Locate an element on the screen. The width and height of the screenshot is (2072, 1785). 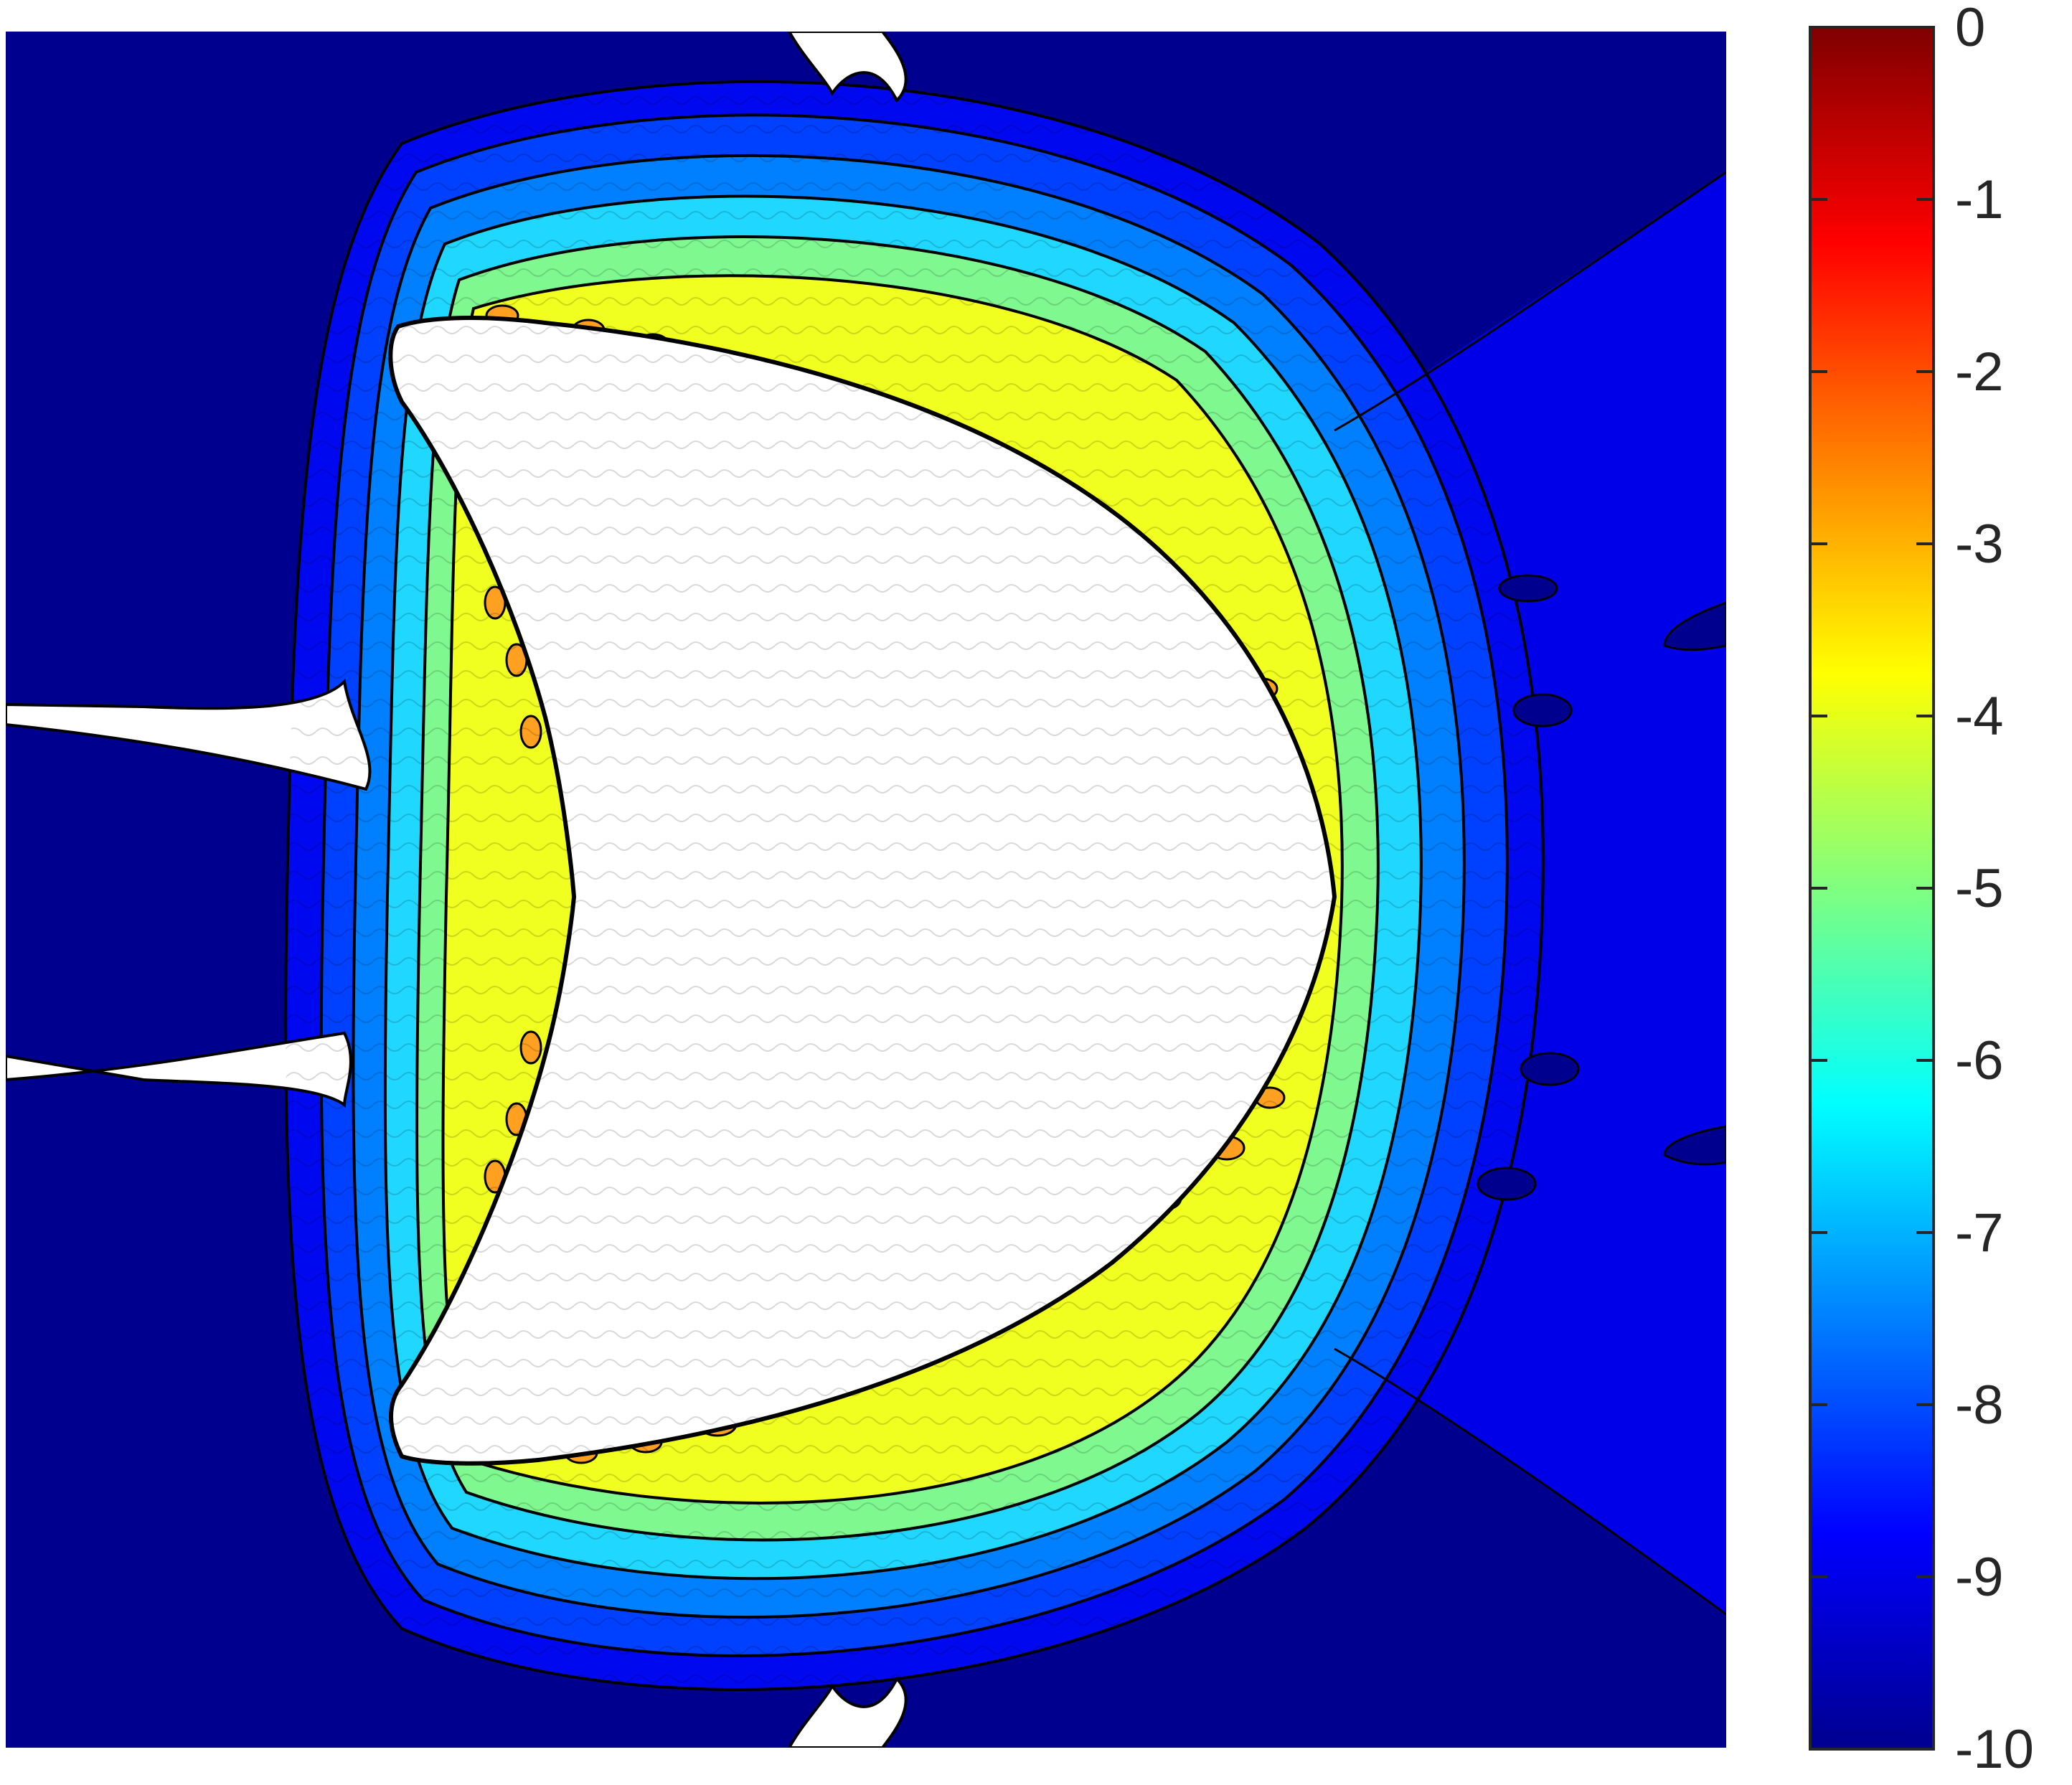
colorbar-tick-label: 0 is located at coordinates (1970, 29).